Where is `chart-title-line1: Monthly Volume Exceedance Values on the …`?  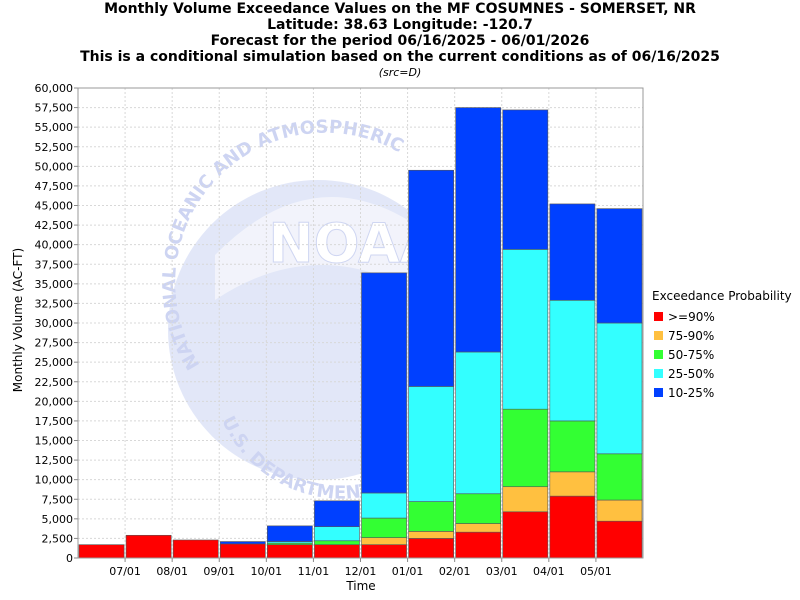
chart-title-line1: Monthly Volume Exceedance Values on the … is located at coordinates (400, 9).